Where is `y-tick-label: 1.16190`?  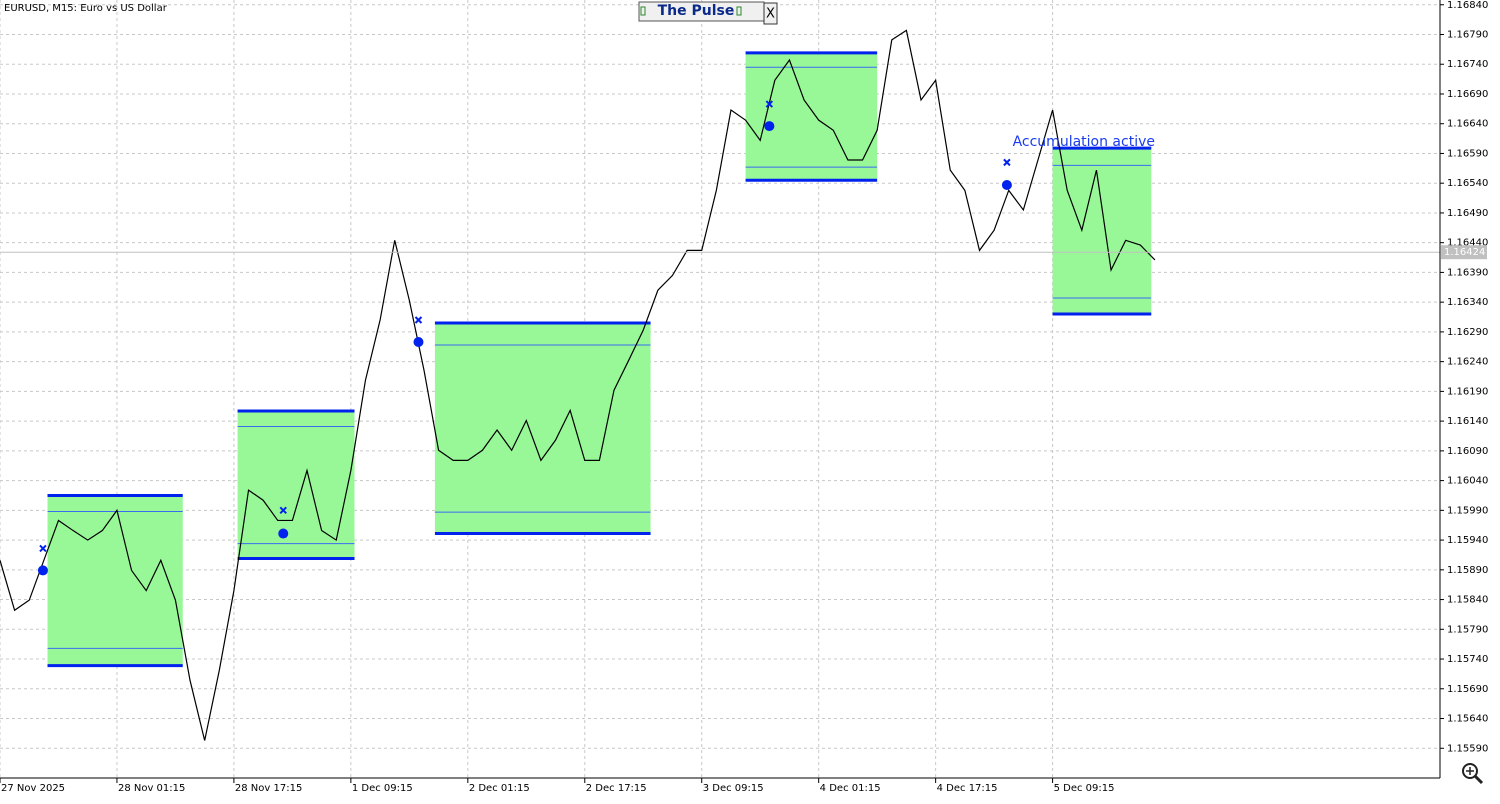
y-tick-label: 1.16190 is located at coordinates (1467, 391).